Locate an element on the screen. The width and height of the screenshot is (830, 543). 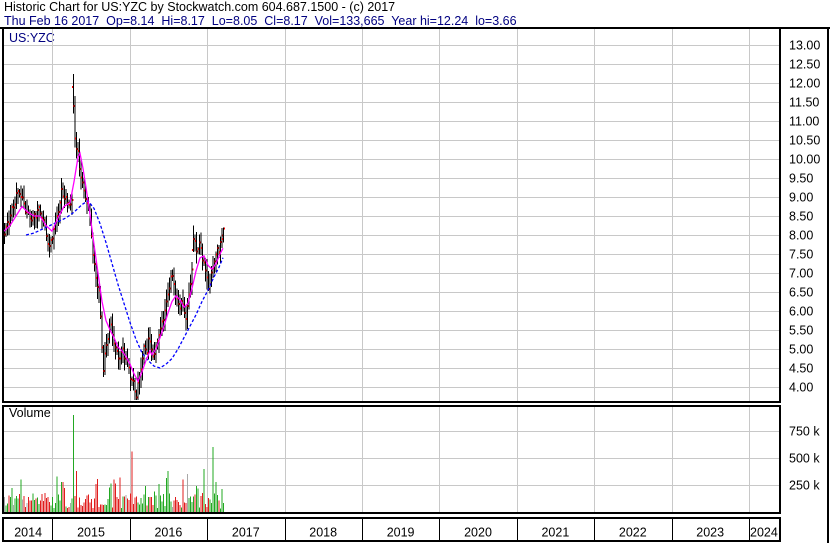
svg-text: 2023 is located at coordinates (710, 533).